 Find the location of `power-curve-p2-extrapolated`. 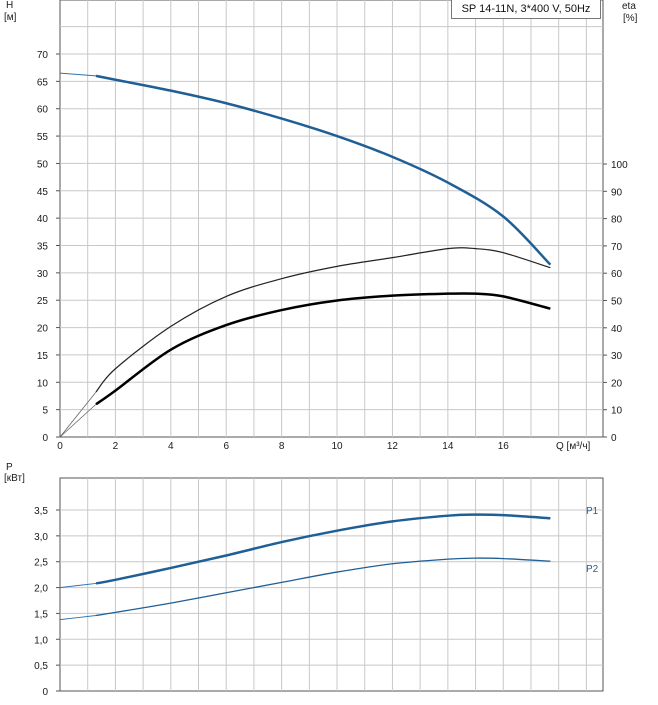

power-curve-p2-extrapolated is located at coordinates (78, 618).